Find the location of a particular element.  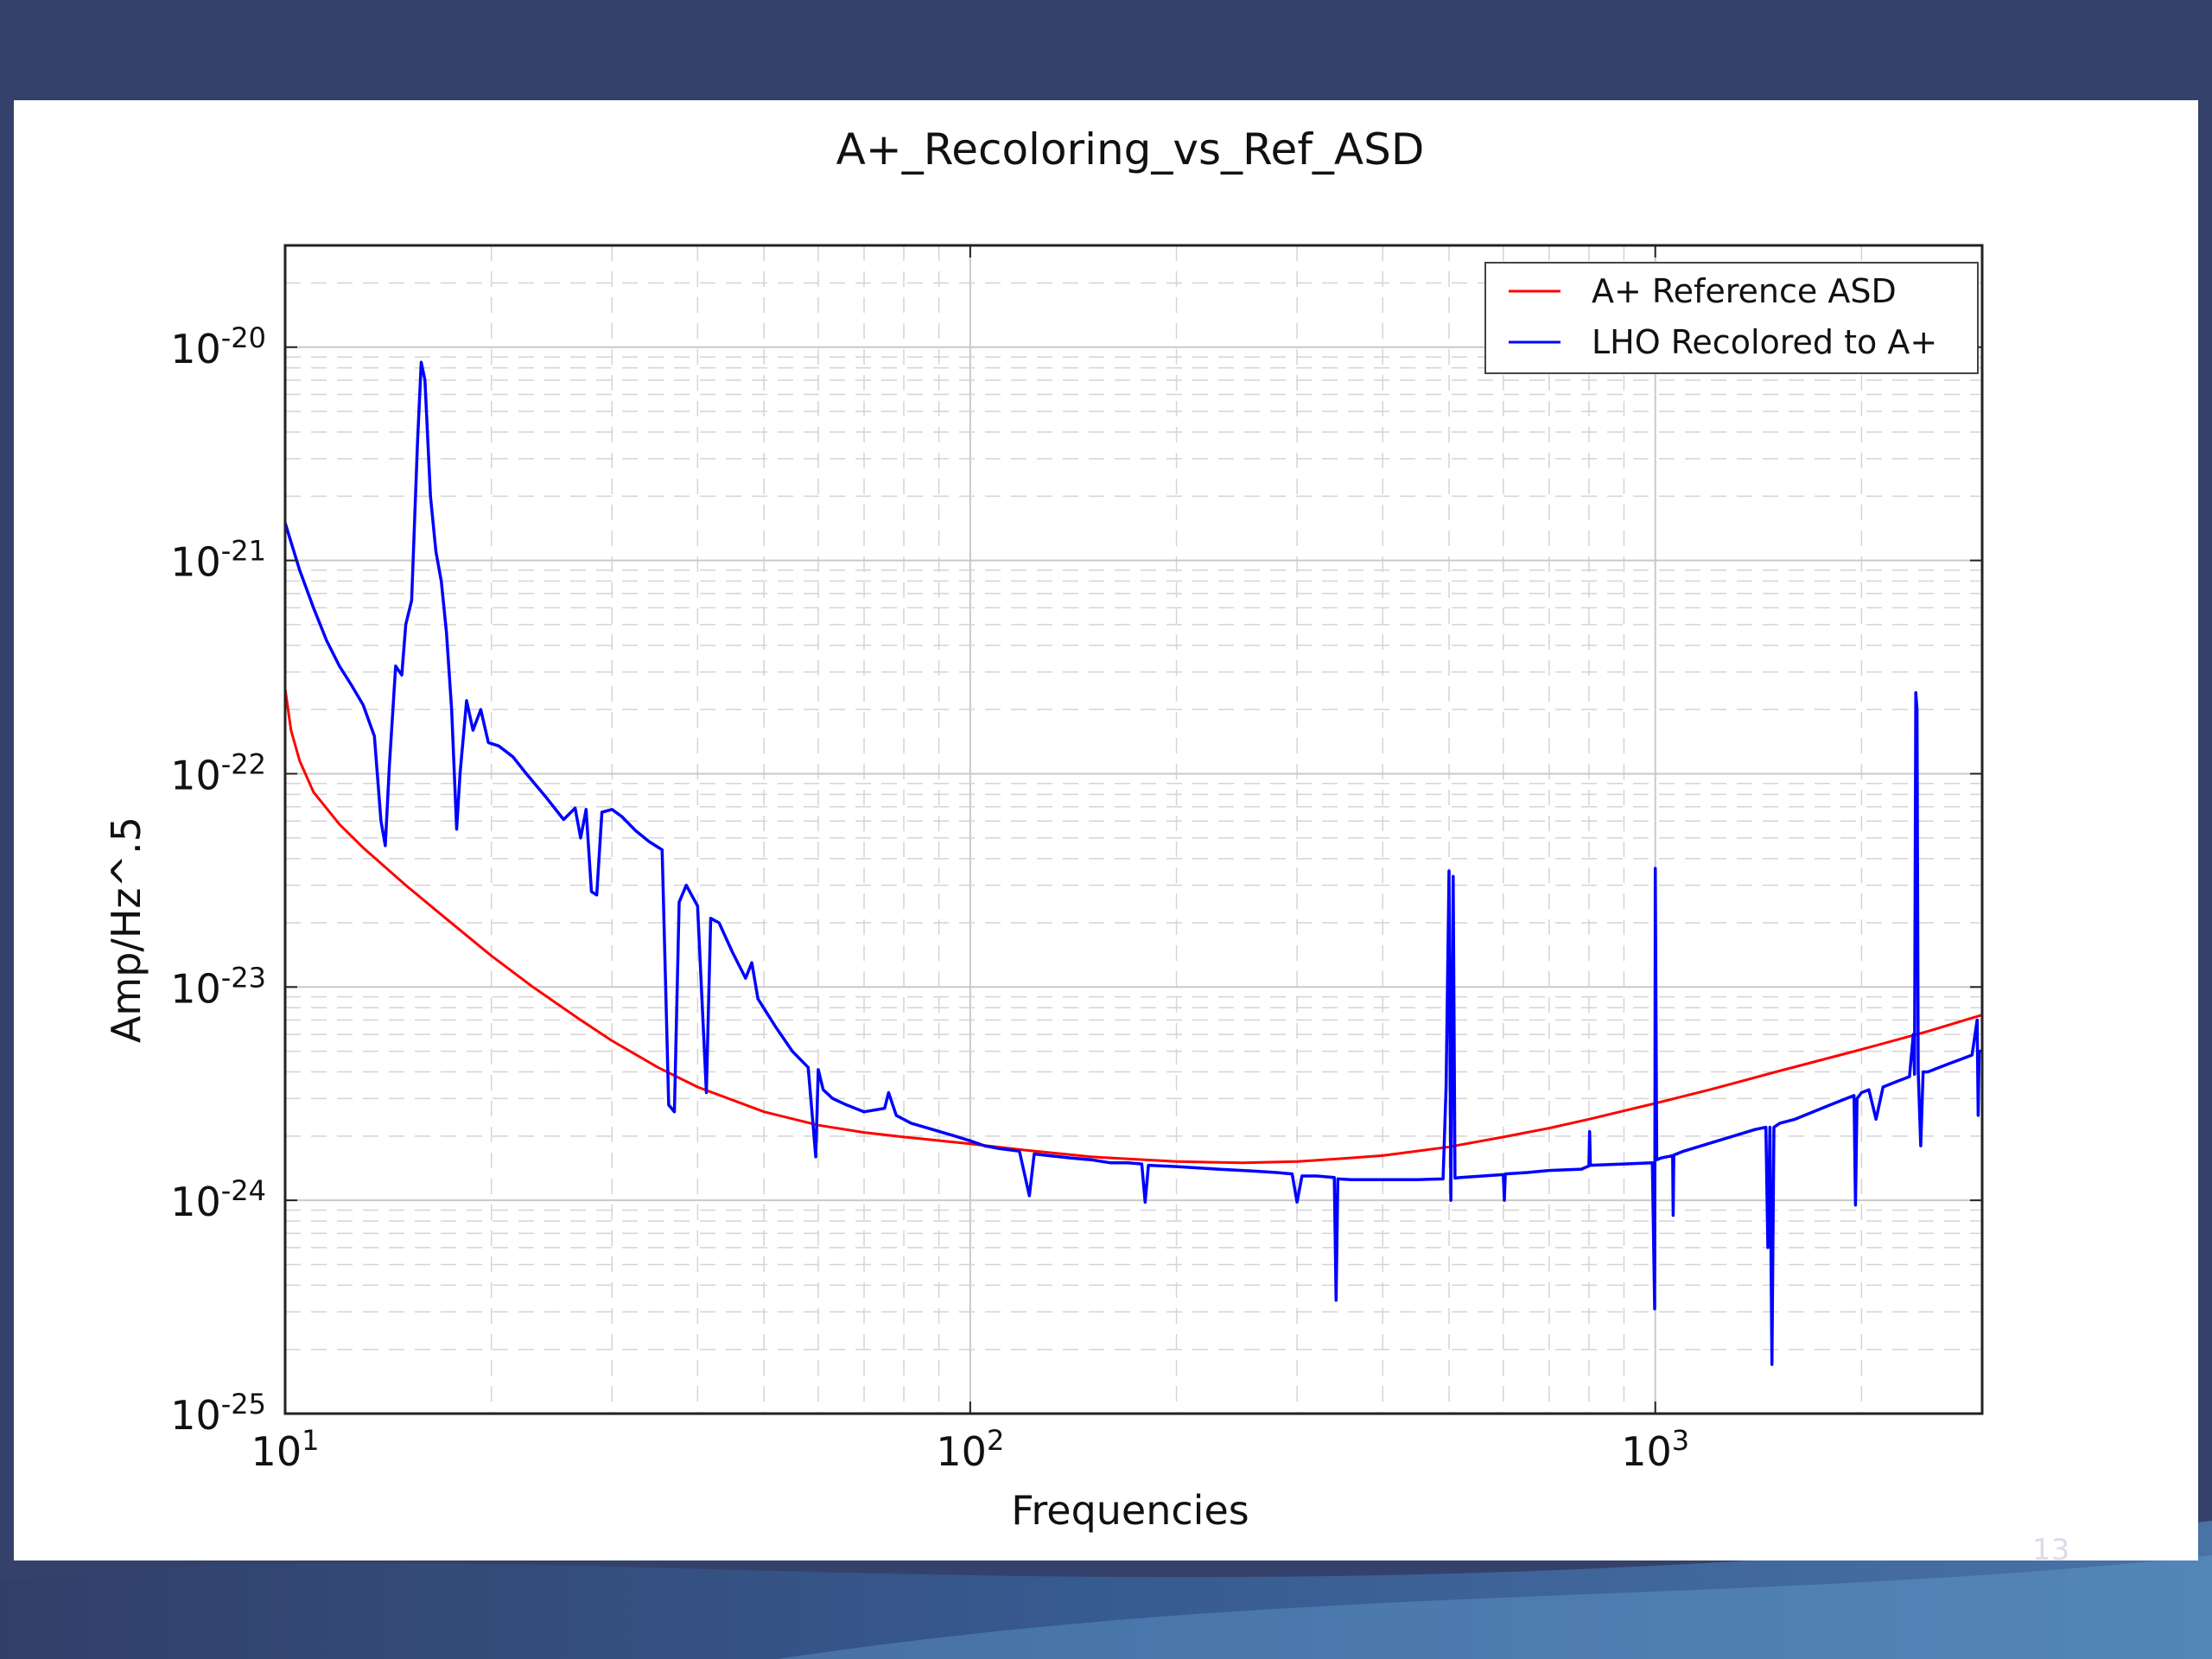

y-tick-label: 10-22 is located at coordinates (218, 772).